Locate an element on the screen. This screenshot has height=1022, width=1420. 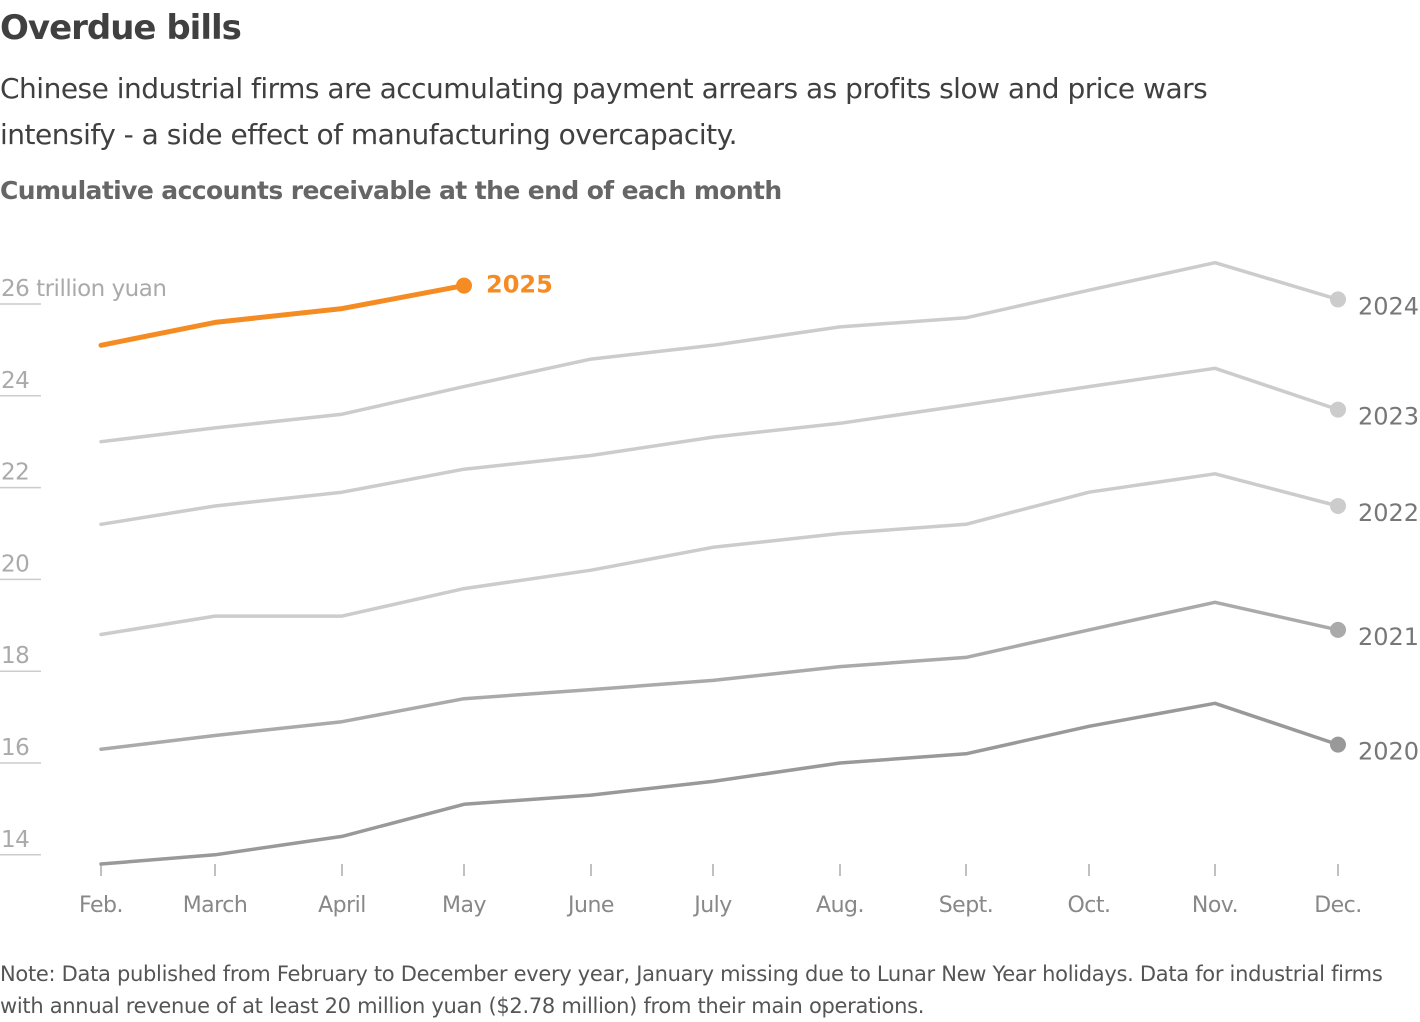
series-line-2025 is located at coordinates (282, 315).